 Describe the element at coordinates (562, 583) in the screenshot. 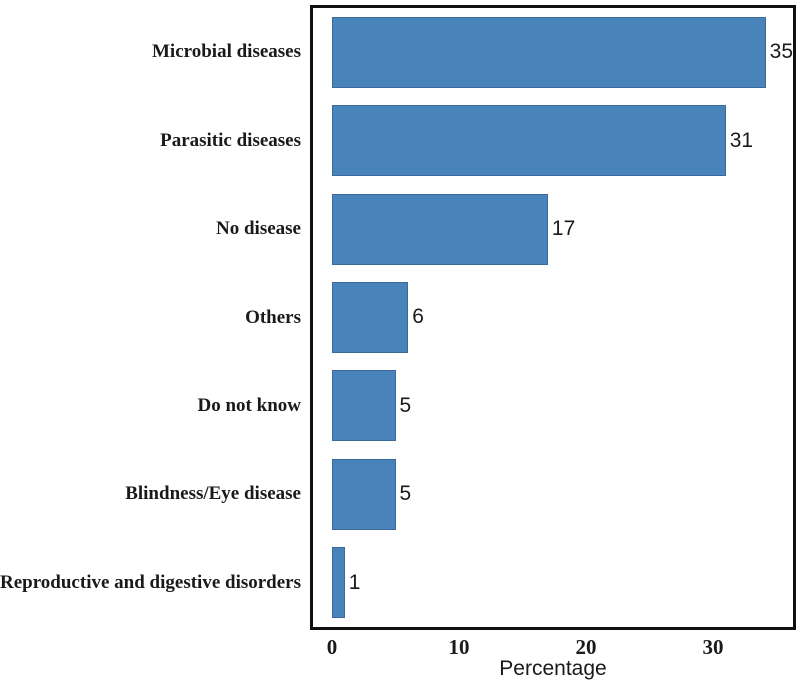

I see `bar-row: 1` at that location.